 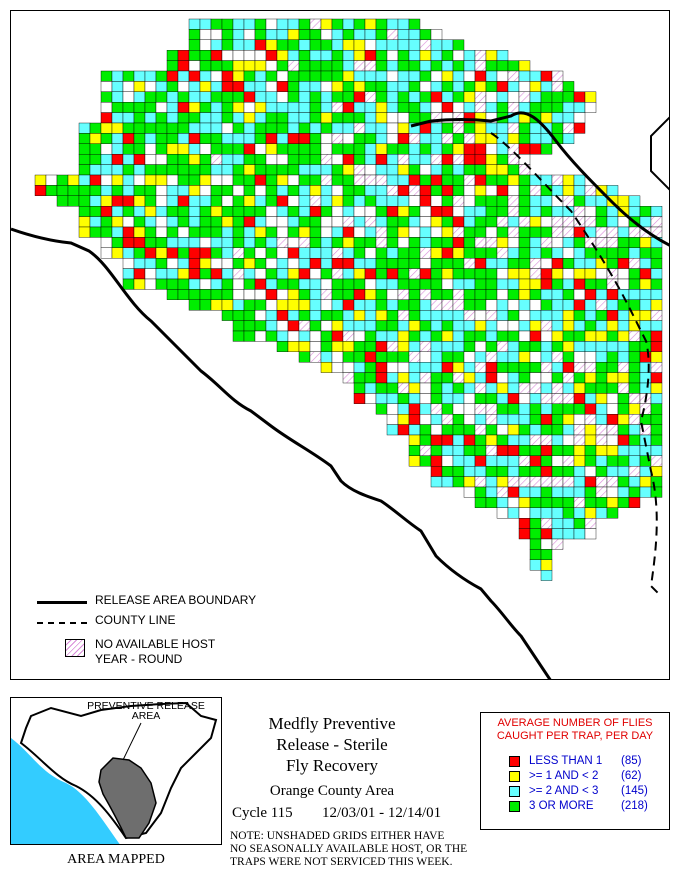 What do you see at coordinates (349, 849) in the screenshot?
I see `note-line2: NO SEASONALLY AVAILABLE HOST, OR THE` at bounding box center [349, 849].